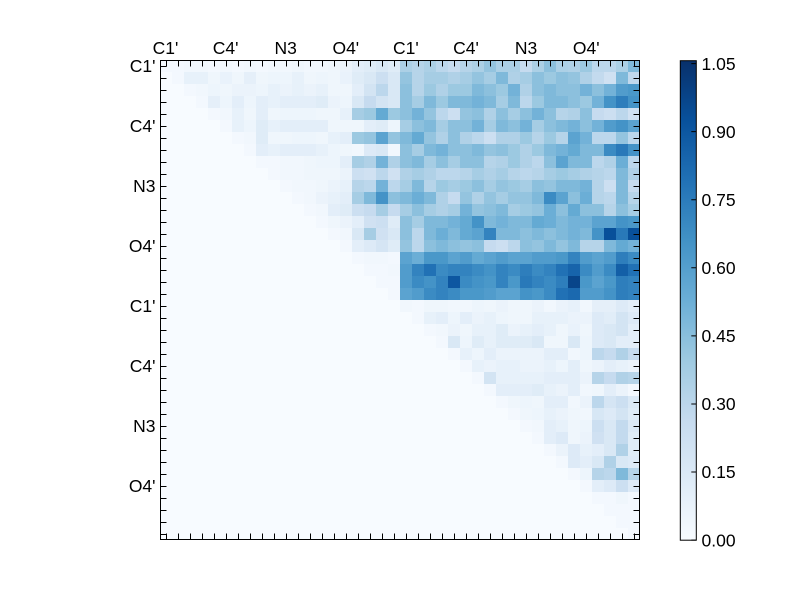 The image size is (800, 600). I want to click on svg-text: 1.05, so click(719, 64).